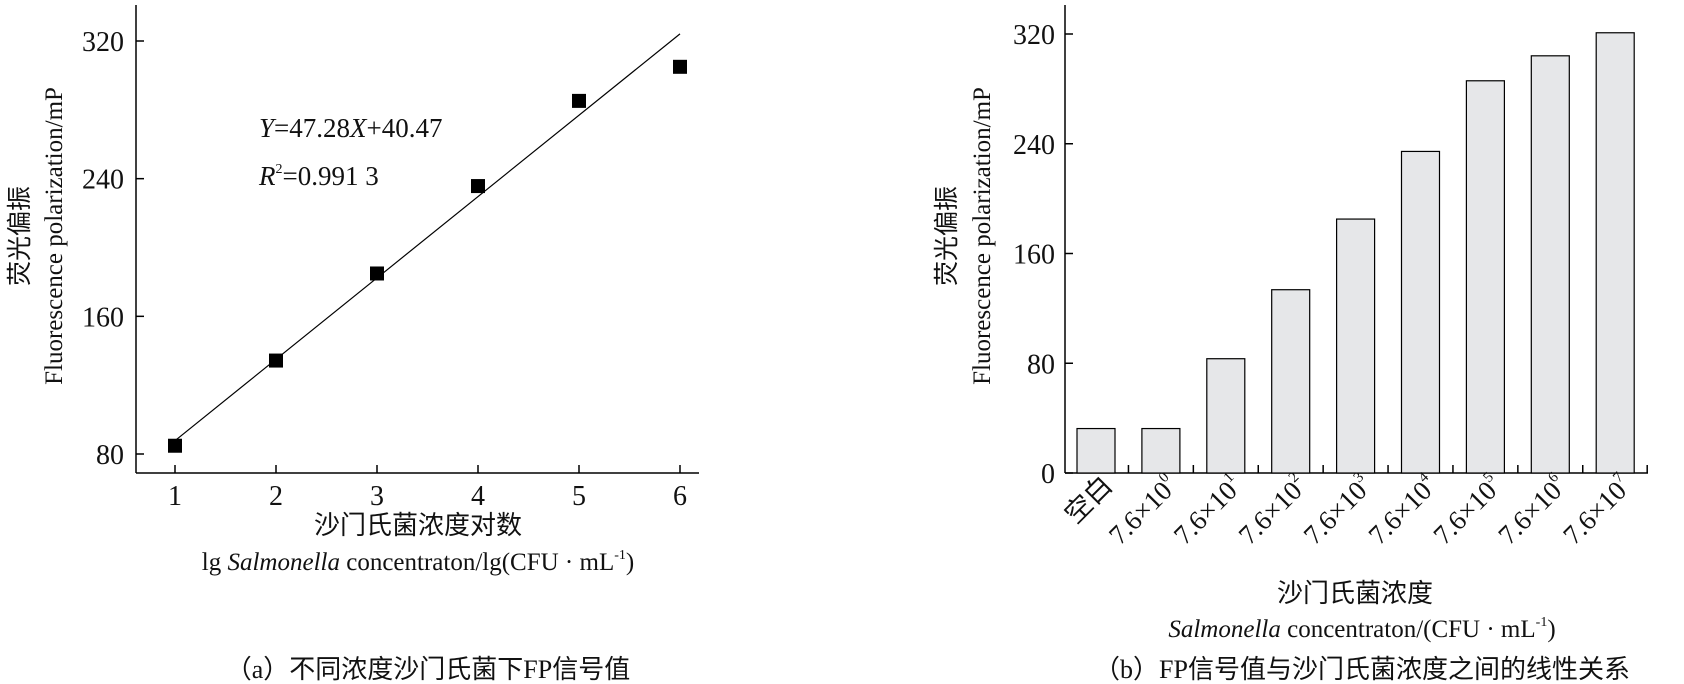 The image size is (1684, 684). I want to click on x-tick-label: 7.6×106, so click(1532, 509).